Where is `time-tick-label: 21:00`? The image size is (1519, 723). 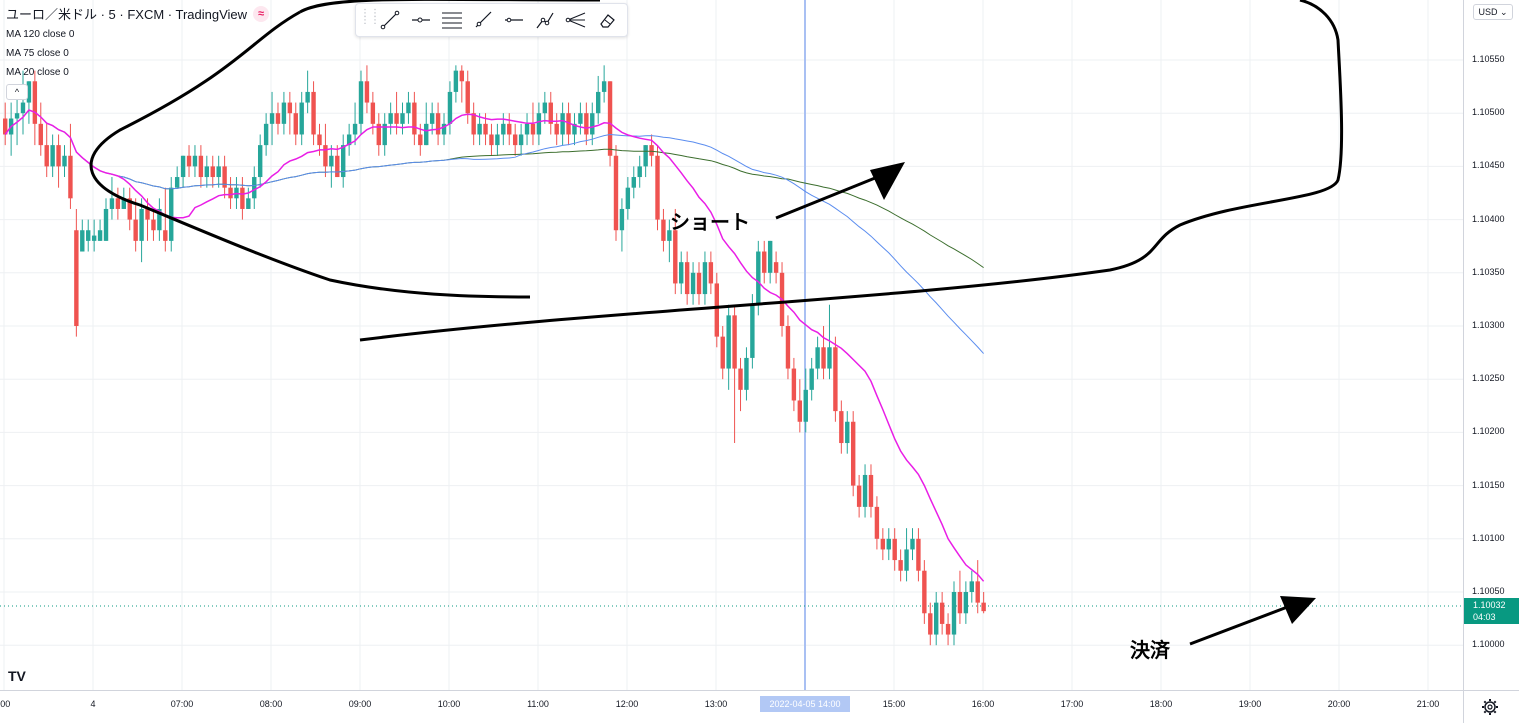 time-tick-label: 21:00 is located at coordinates (1428, 704).